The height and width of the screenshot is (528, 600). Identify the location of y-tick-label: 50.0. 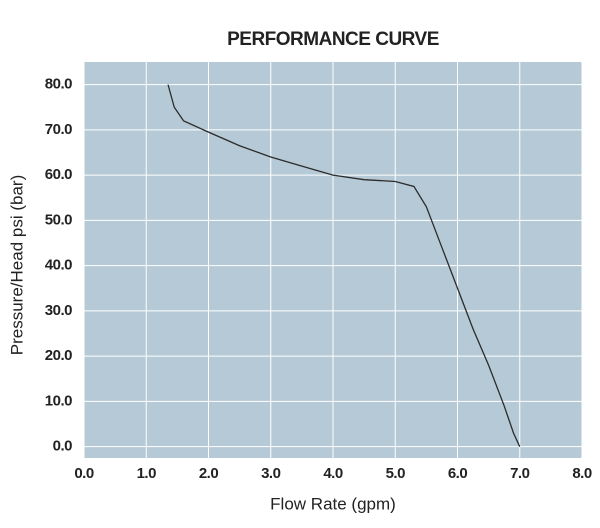
(58, 219).